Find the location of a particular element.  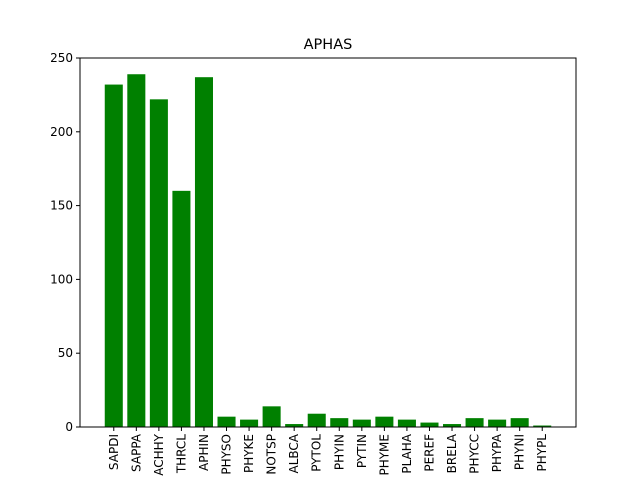

x-tick-label: PHYSO is located at coordinates (227, 454).